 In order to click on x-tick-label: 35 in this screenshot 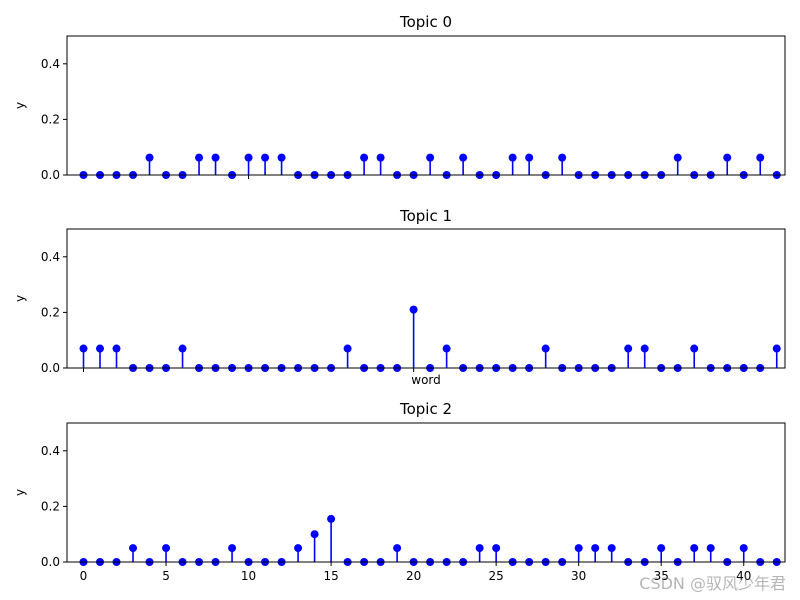, I will do `click(661, 576)`.